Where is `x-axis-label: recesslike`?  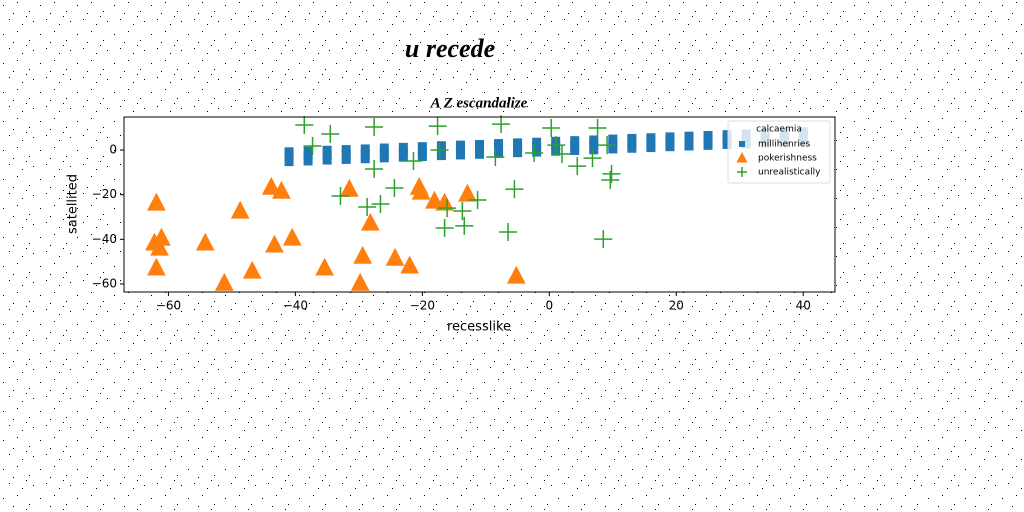
x-axis-label: recesslike is located at coordinates (479, 327).